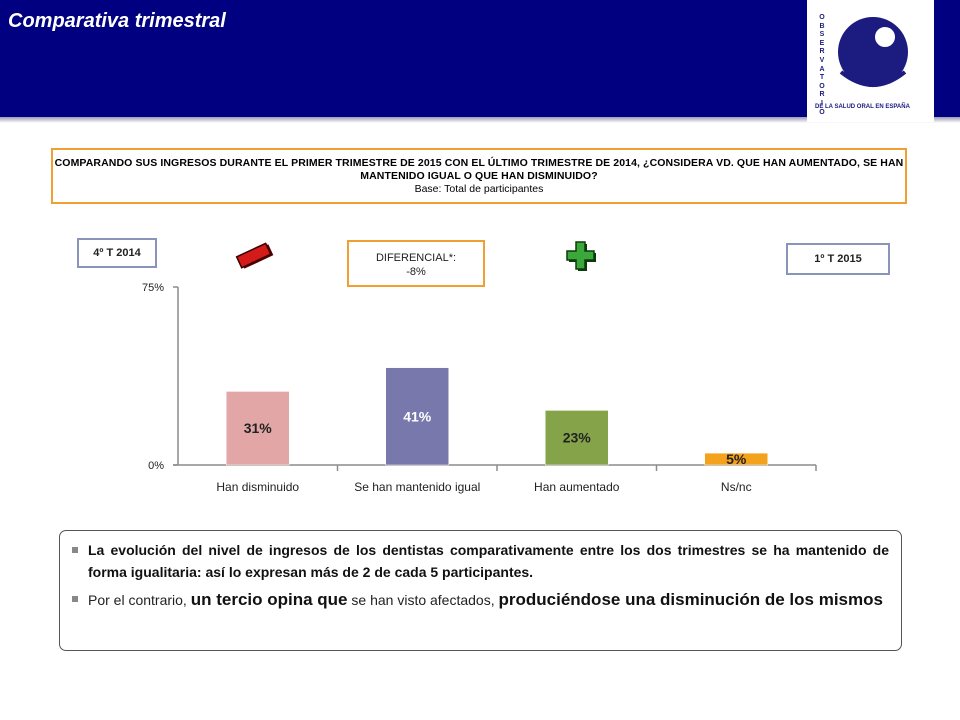  I want to click on page-title: Comparativa trimestral, so click(117, 21).